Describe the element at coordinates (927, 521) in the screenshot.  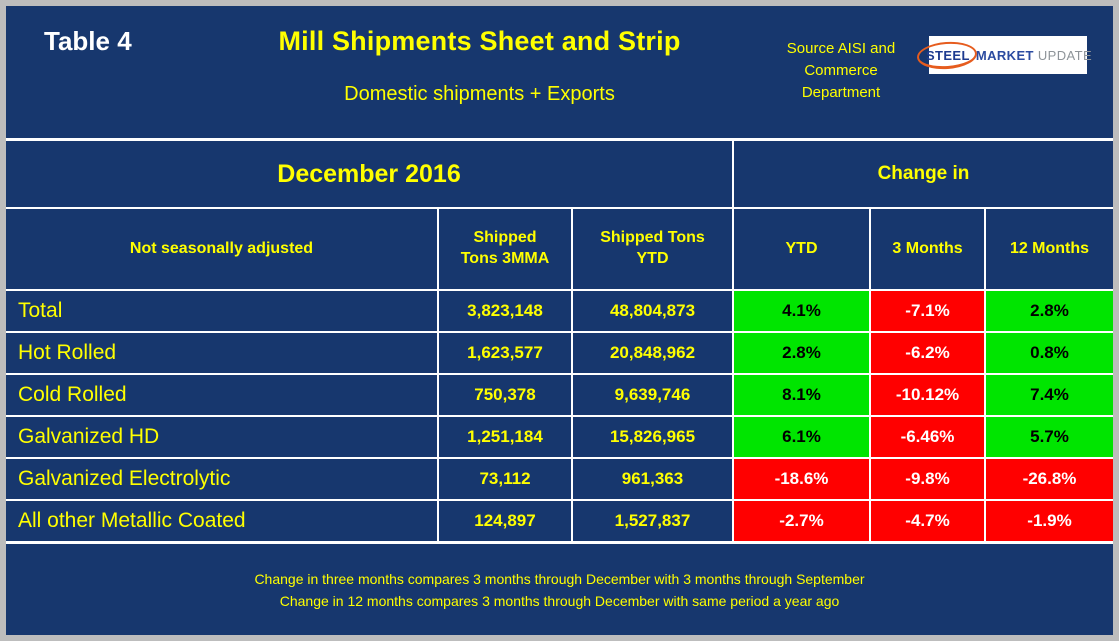
I see `three-months-change-cell: -4.7%` at that location.